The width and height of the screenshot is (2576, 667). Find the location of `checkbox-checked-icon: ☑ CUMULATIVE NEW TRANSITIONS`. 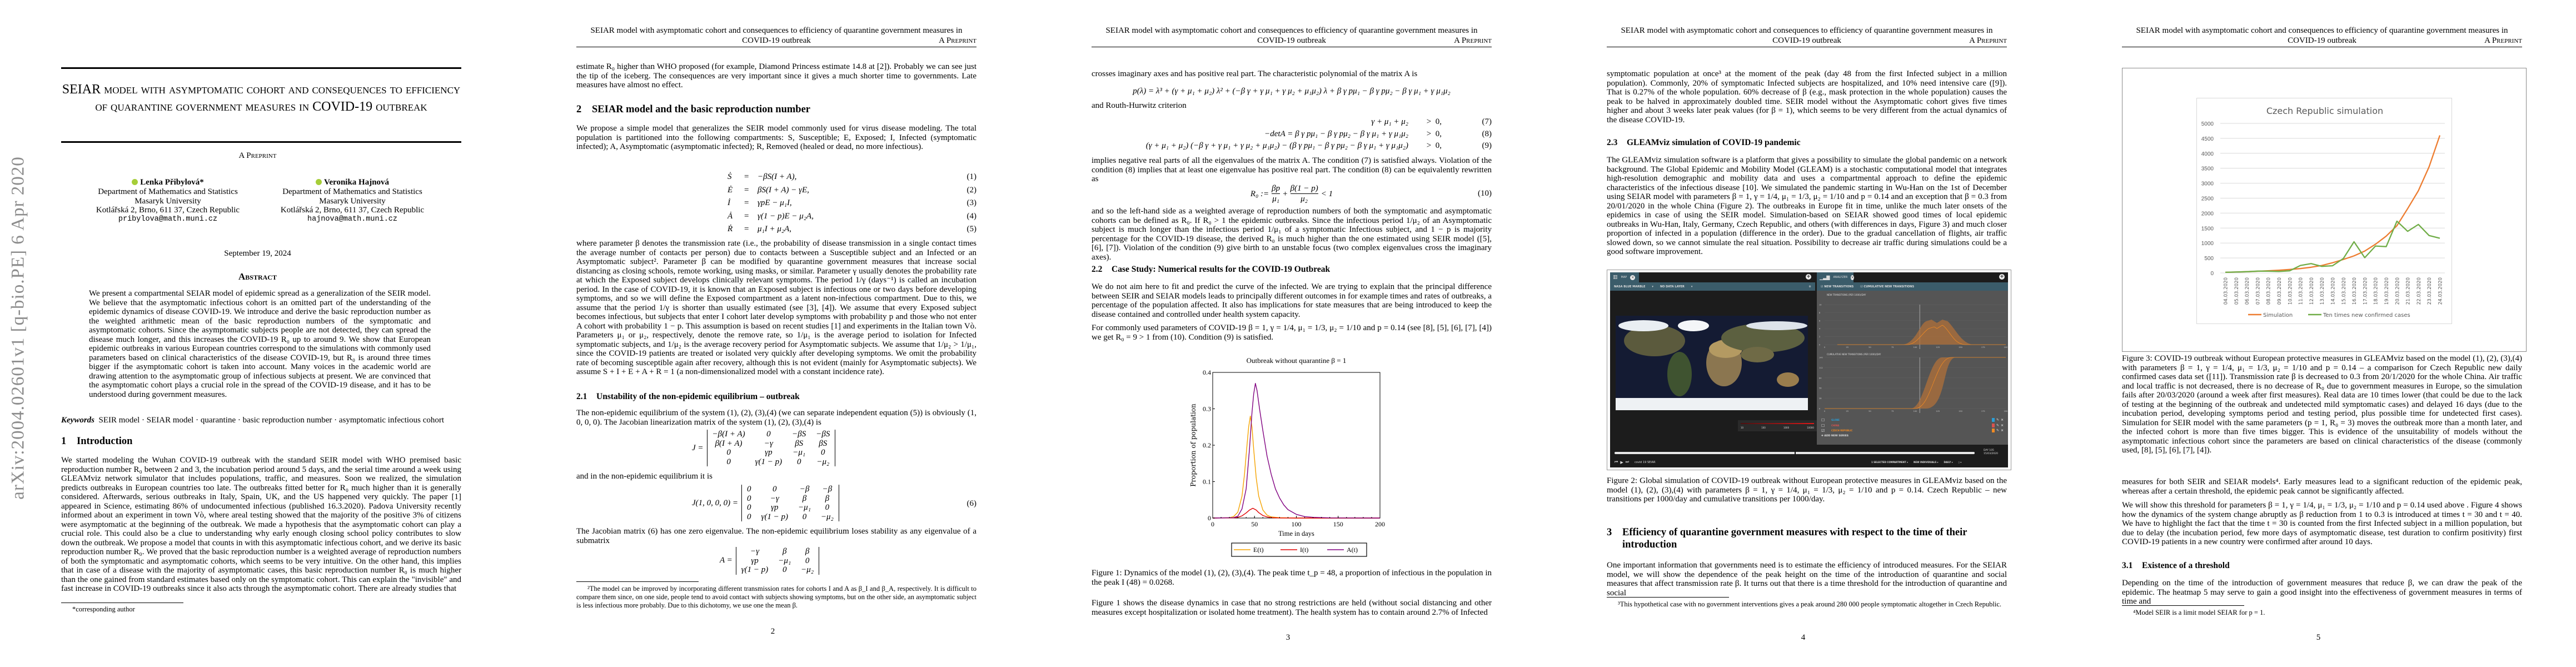

checkbox-checked-icon: ☑ CUMULATIVE NEW TRANSITIONS is located at coordinates (1887, 286).